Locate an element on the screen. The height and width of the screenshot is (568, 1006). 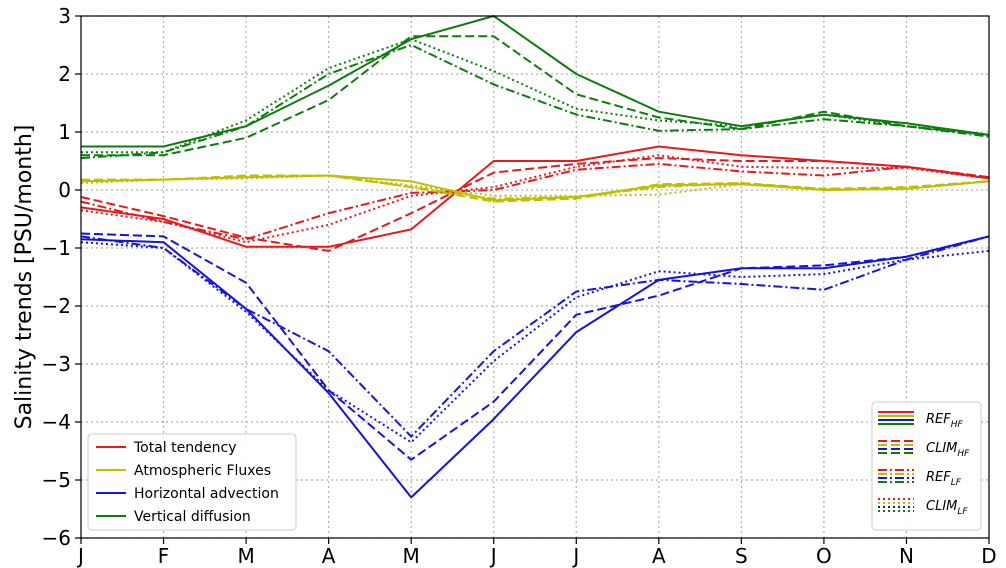
series-line-total-dashdot is located at coordinates (535, 201).